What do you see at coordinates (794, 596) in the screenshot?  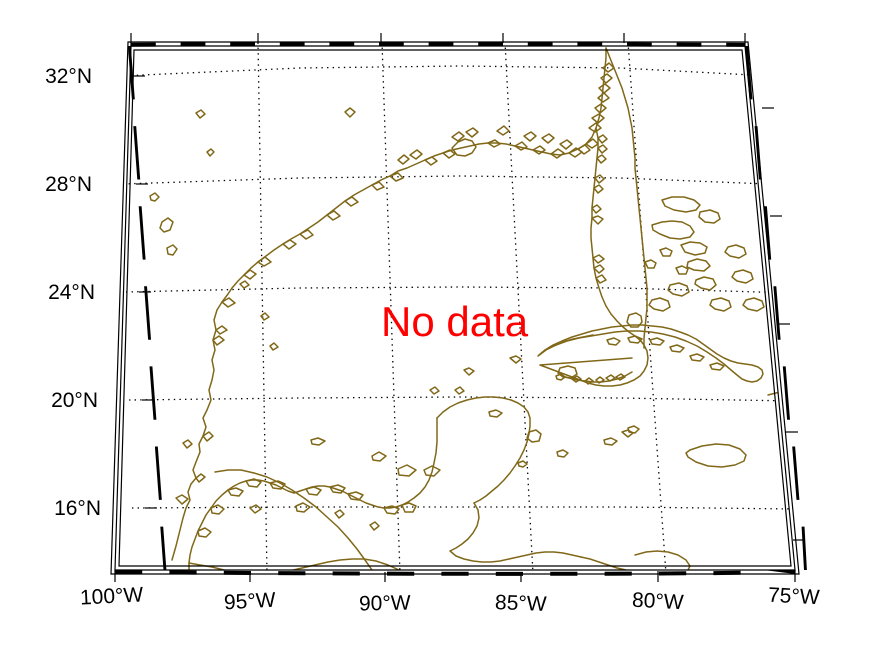 I see `x-tick-label-75W: 75°W` at bounding box center [794, 596].